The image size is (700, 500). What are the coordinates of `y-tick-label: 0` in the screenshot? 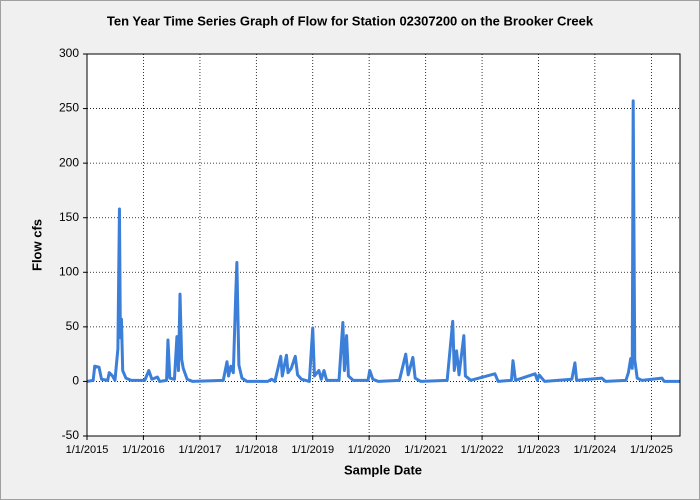 It's located at (75, 381).